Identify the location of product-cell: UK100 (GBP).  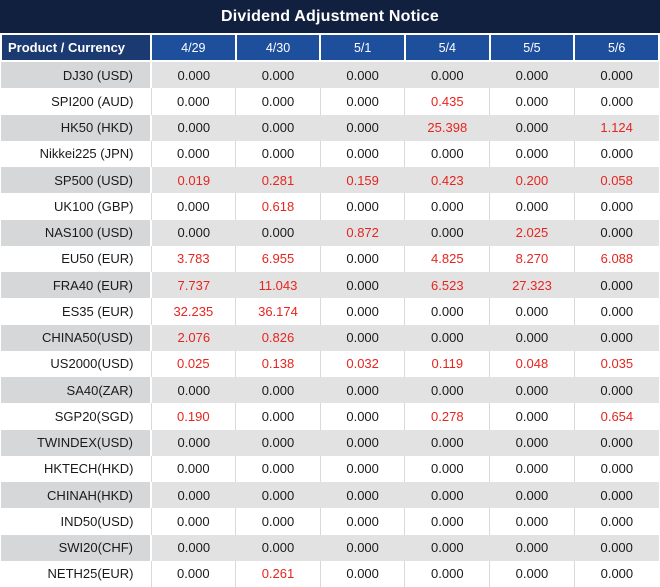
(76, 206).